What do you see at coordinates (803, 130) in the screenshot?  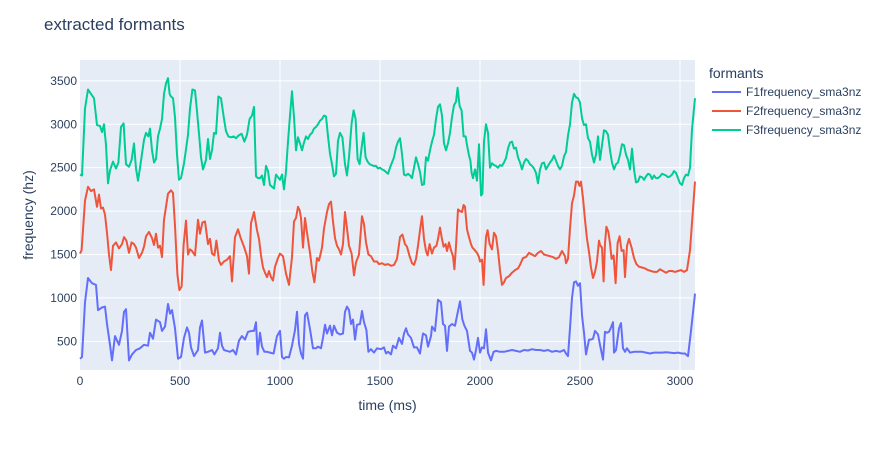 I see `legend-label: F3frequency_sma3nz` at bounding box center [803, 130].